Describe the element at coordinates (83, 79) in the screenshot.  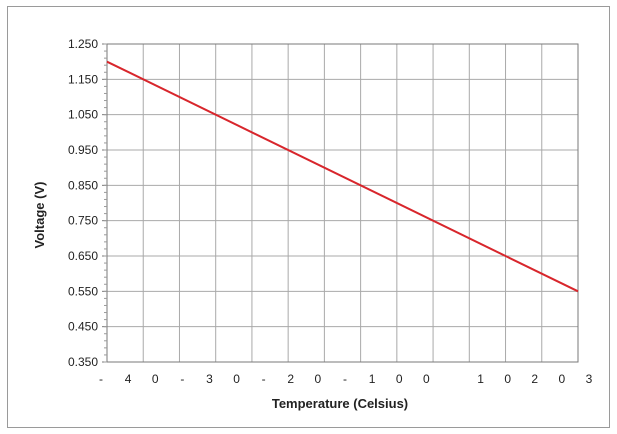
I see `y-tick-label: 1.150` at that location.